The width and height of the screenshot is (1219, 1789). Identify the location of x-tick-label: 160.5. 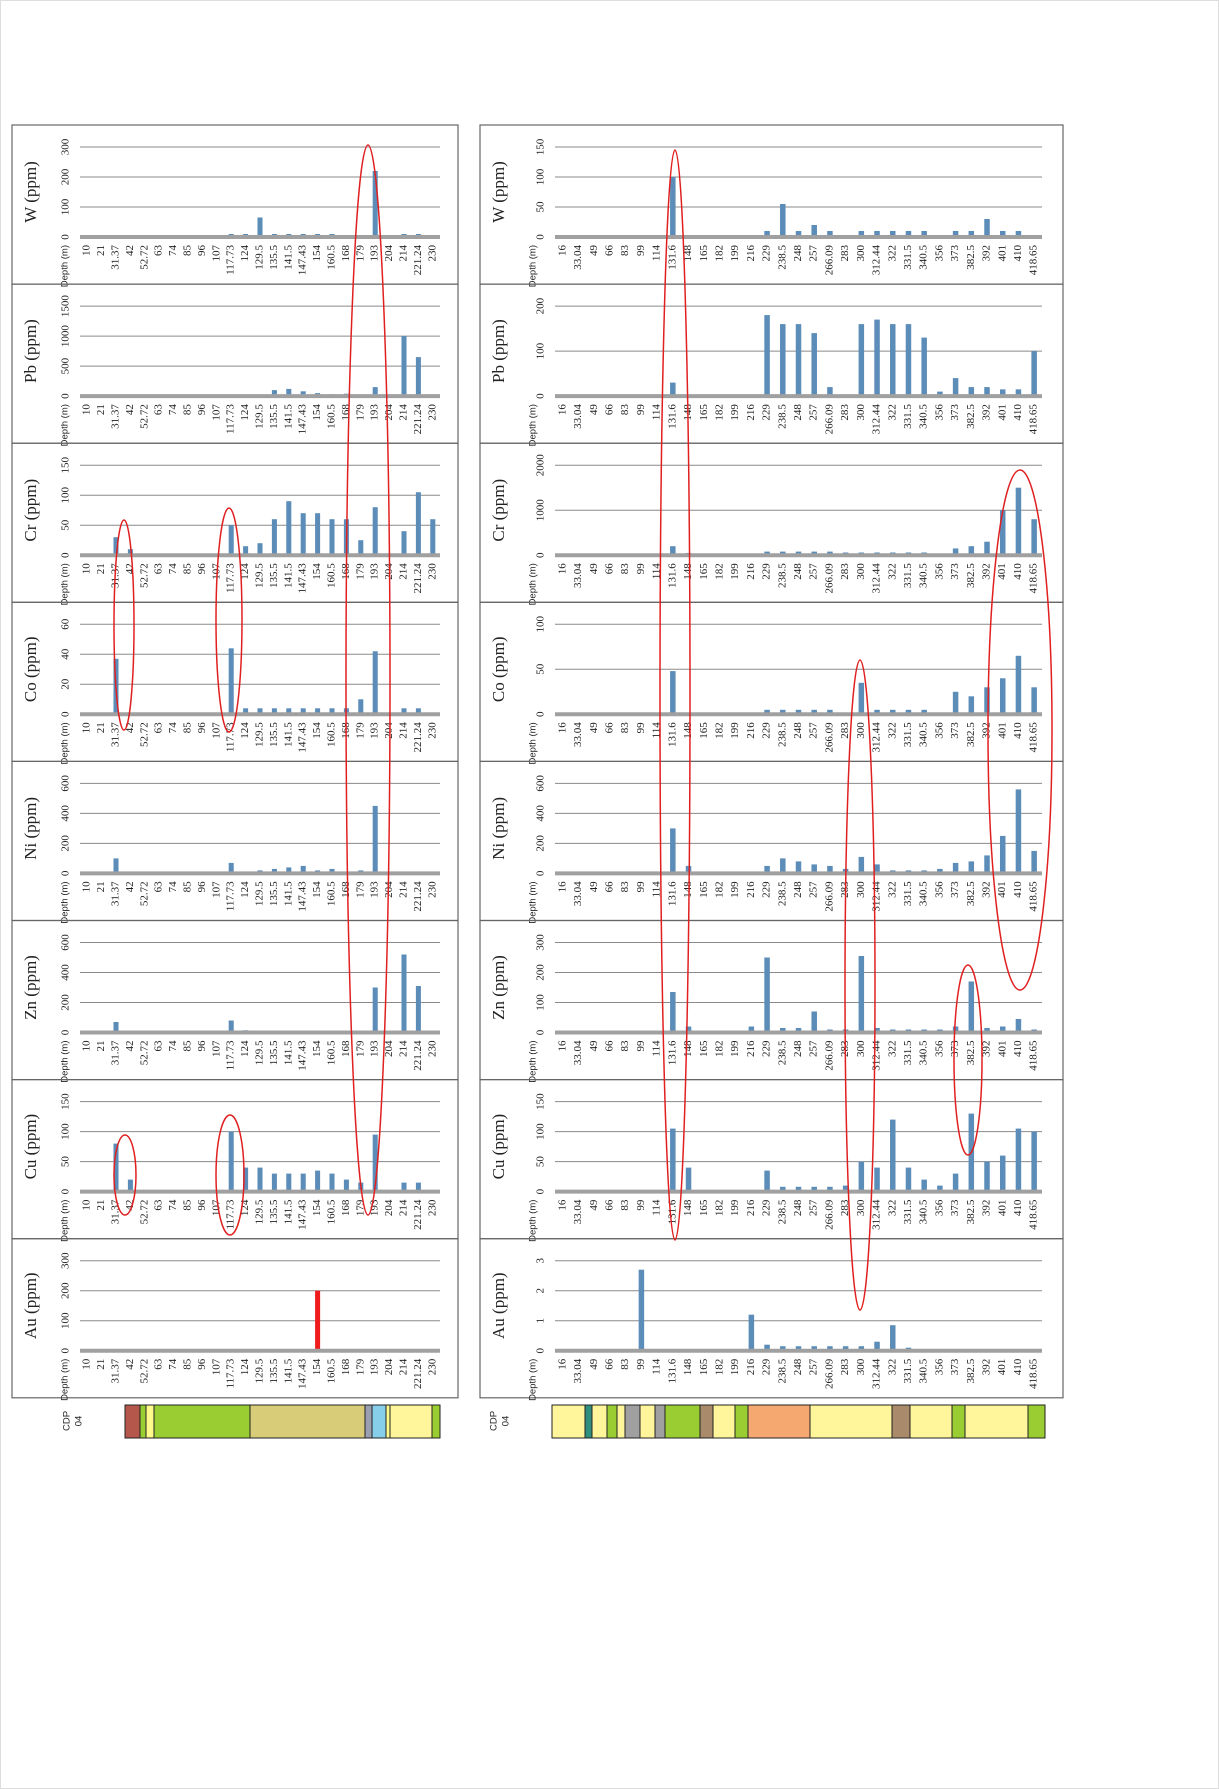
(332, 416).